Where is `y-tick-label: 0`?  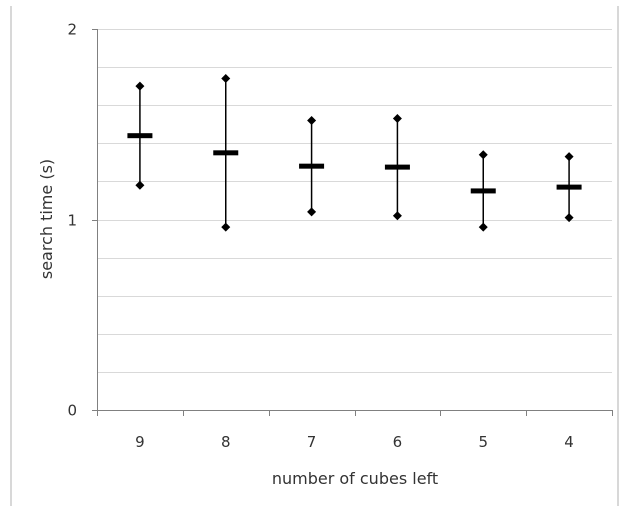 y-tick-label: 0 is located at coordinates (72, 411).